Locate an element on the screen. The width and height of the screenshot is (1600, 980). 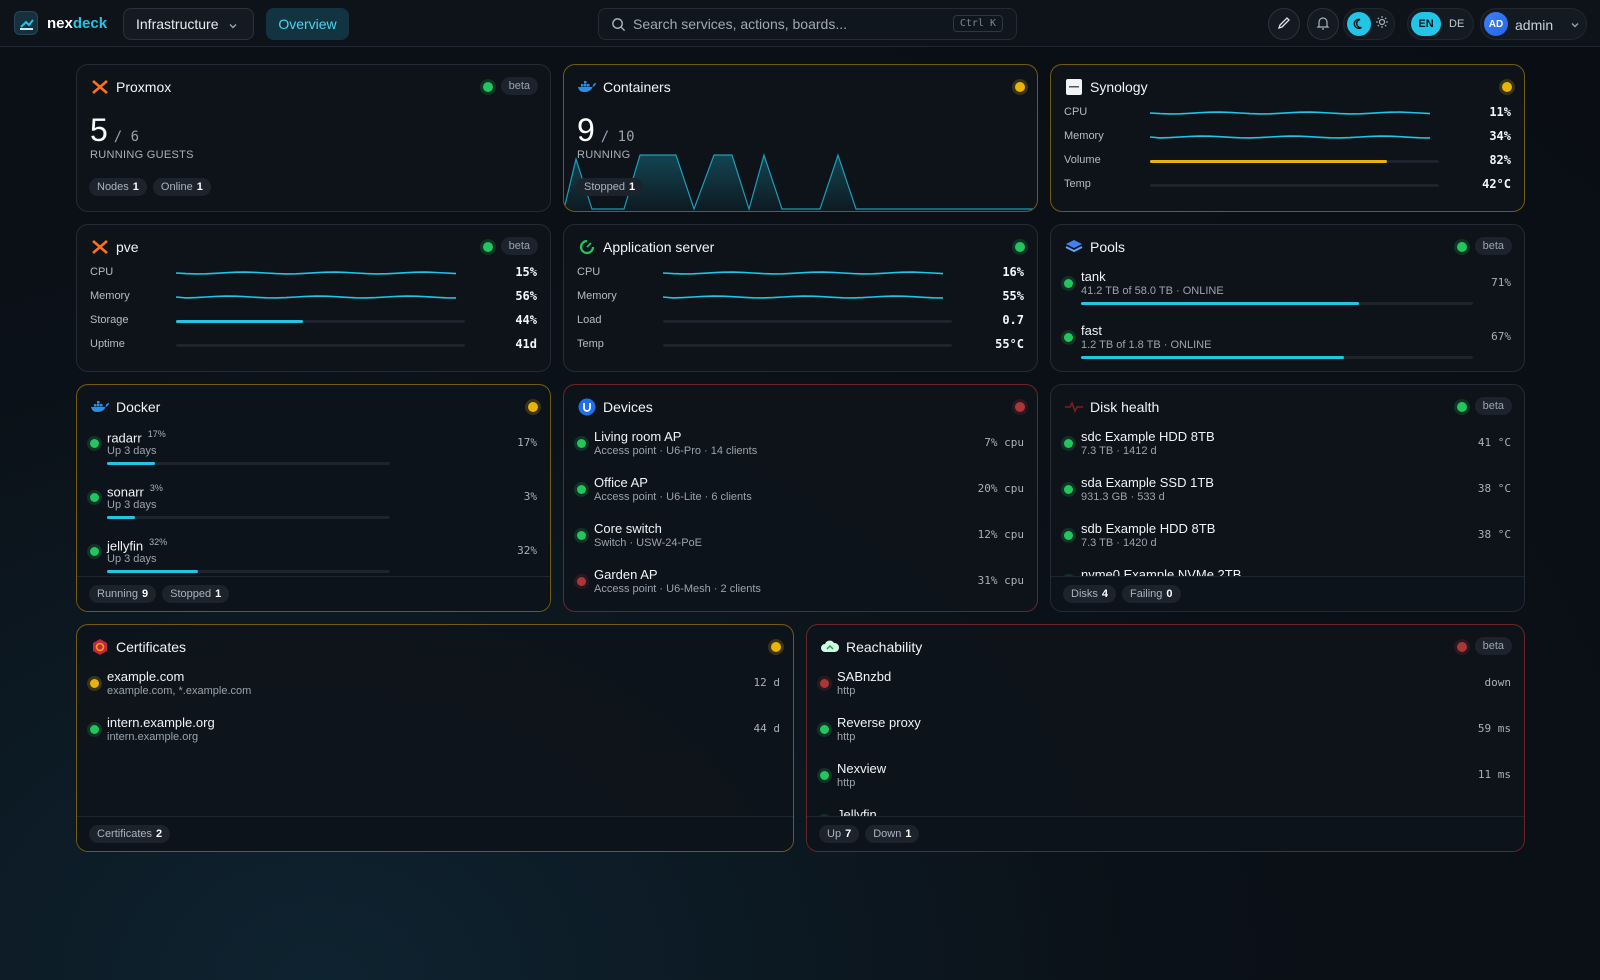
moon-icon is located at coordinates (1359, 24).